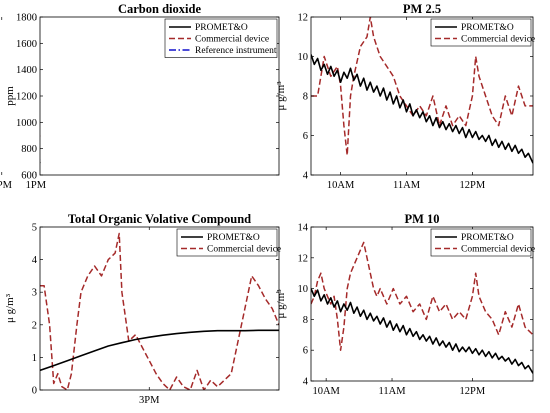  I want to click on y-tick-label: 1, so click(34, 358).